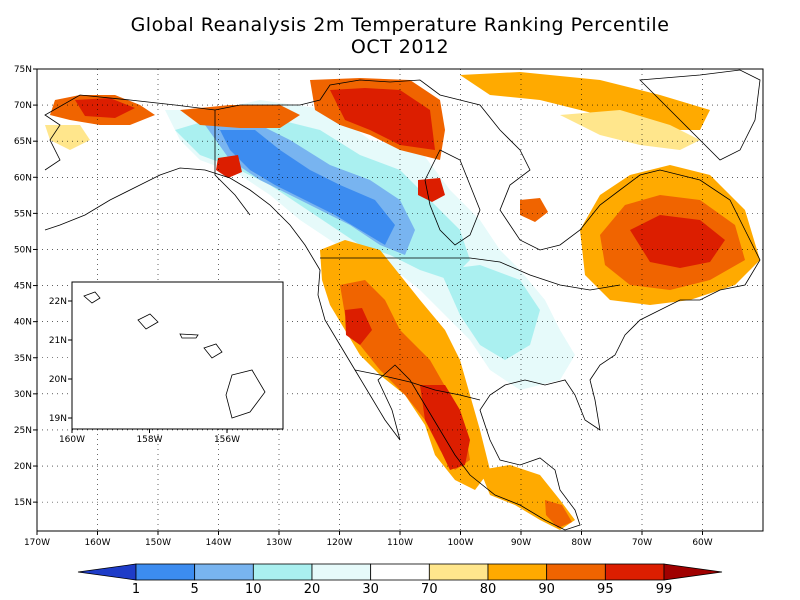  What do you see at coordinates (339, 543) in the screenshot?
I see `lon-tick-label: 120W` at bounding box center [339, 543].